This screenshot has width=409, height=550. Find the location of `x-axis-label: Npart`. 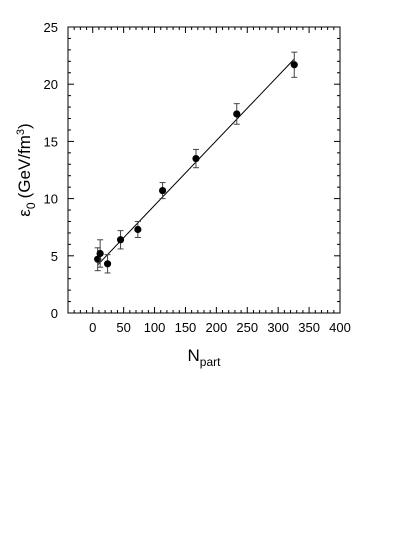

x-axis-label: Npart is located at coordinates (205, 357).